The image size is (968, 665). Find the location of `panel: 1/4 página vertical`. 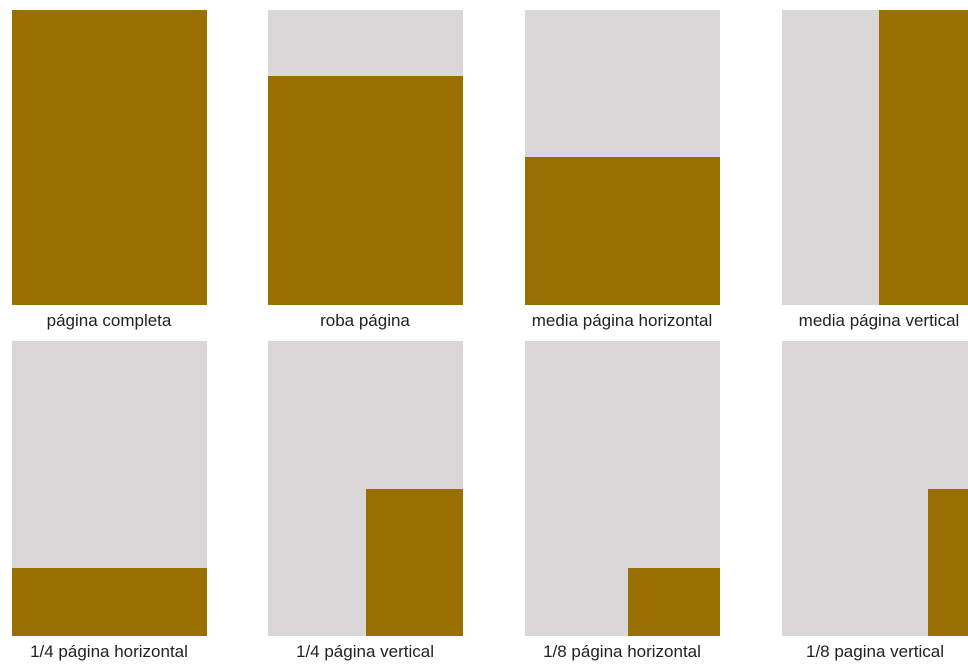

panel: 1/4 página vertical is located at coordinates (365, 501).